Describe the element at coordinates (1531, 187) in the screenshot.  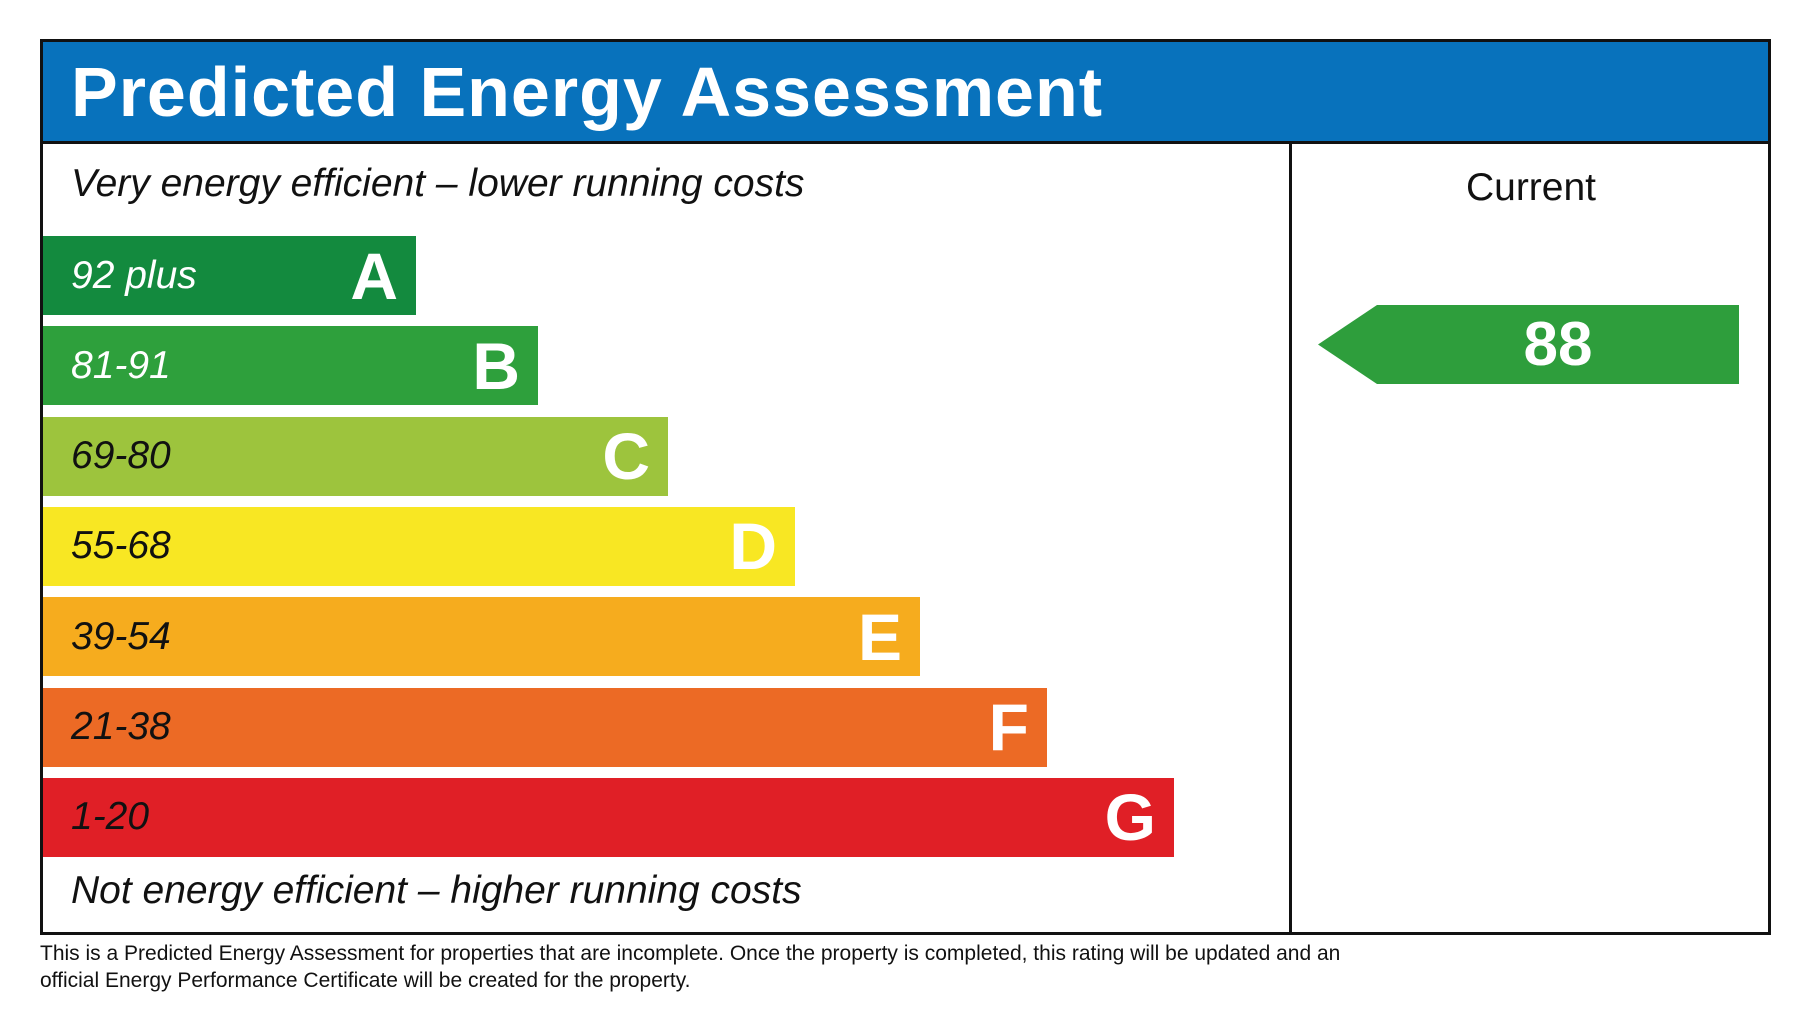
I see `current-column-label: Current` at that location.